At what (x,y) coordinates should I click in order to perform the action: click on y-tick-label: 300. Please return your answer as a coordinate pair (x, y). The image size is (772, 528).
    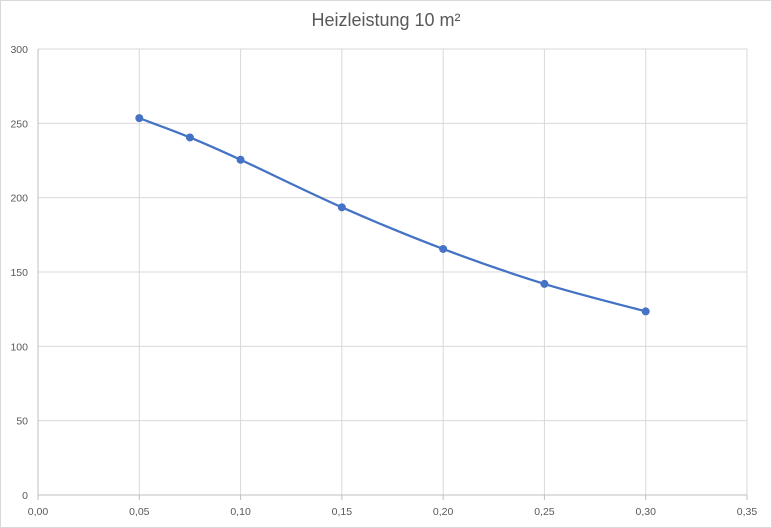
    Looking at the image, I should click on (19, 50).